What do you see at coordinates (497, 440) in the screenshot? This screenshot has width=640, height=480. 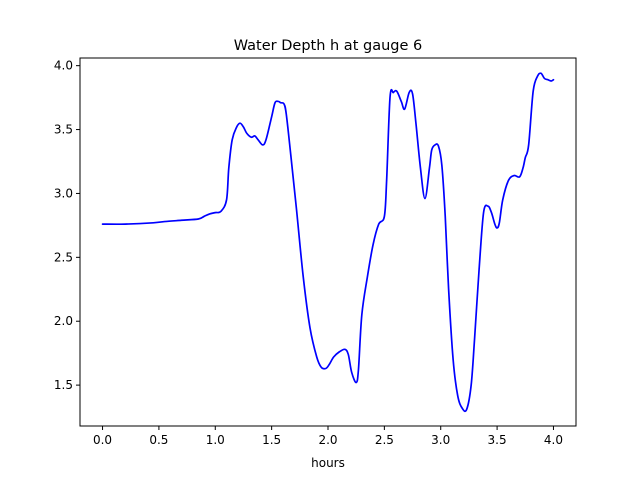 I see `x-tick-label: 3.5` at bounding box center [497, 440].